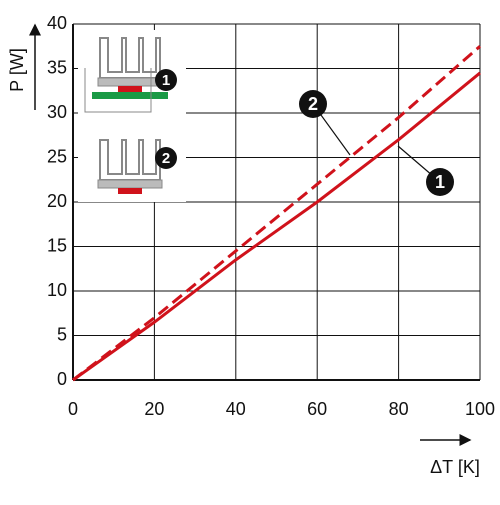  Describe the element at coordinates (132, 116) in the screenshot. I see `inset: 12` at that location.